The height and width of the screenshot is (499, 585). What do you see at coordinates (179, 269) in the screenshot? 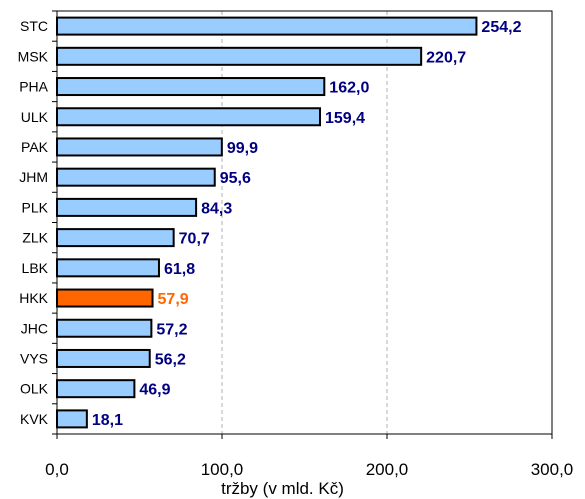
I see `value-label-lbk: 61,8` at bounding box center [179, 269].